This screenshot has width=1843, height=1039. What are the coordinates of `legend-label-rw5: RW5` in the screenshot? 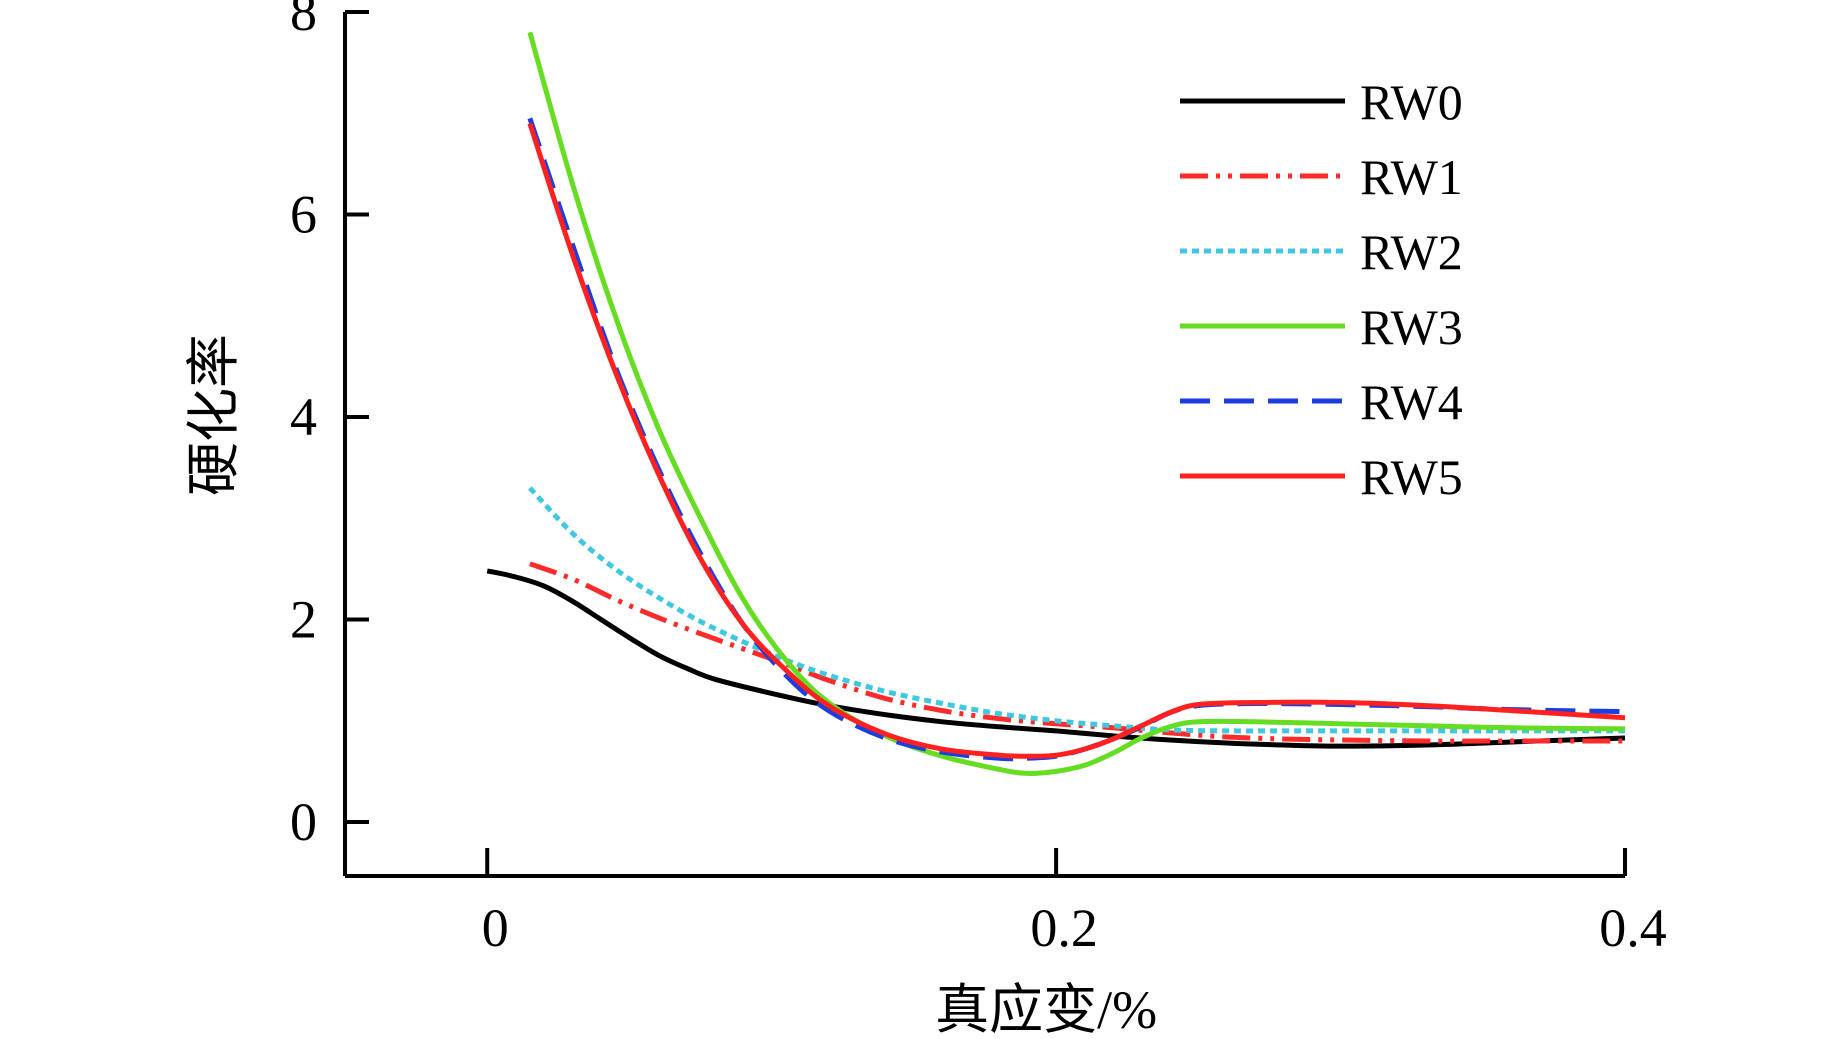 It's located at (1411, 477).